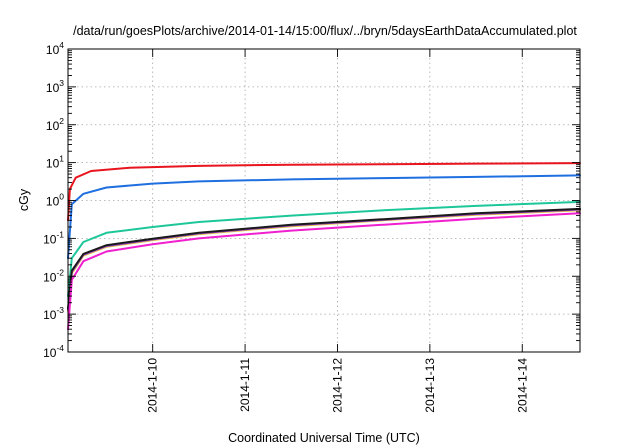 The image size is (640, 448). Describe the element at coordinates (55, 200) in the screenshot. I see `y-tick-label: 10⁰` at that location.